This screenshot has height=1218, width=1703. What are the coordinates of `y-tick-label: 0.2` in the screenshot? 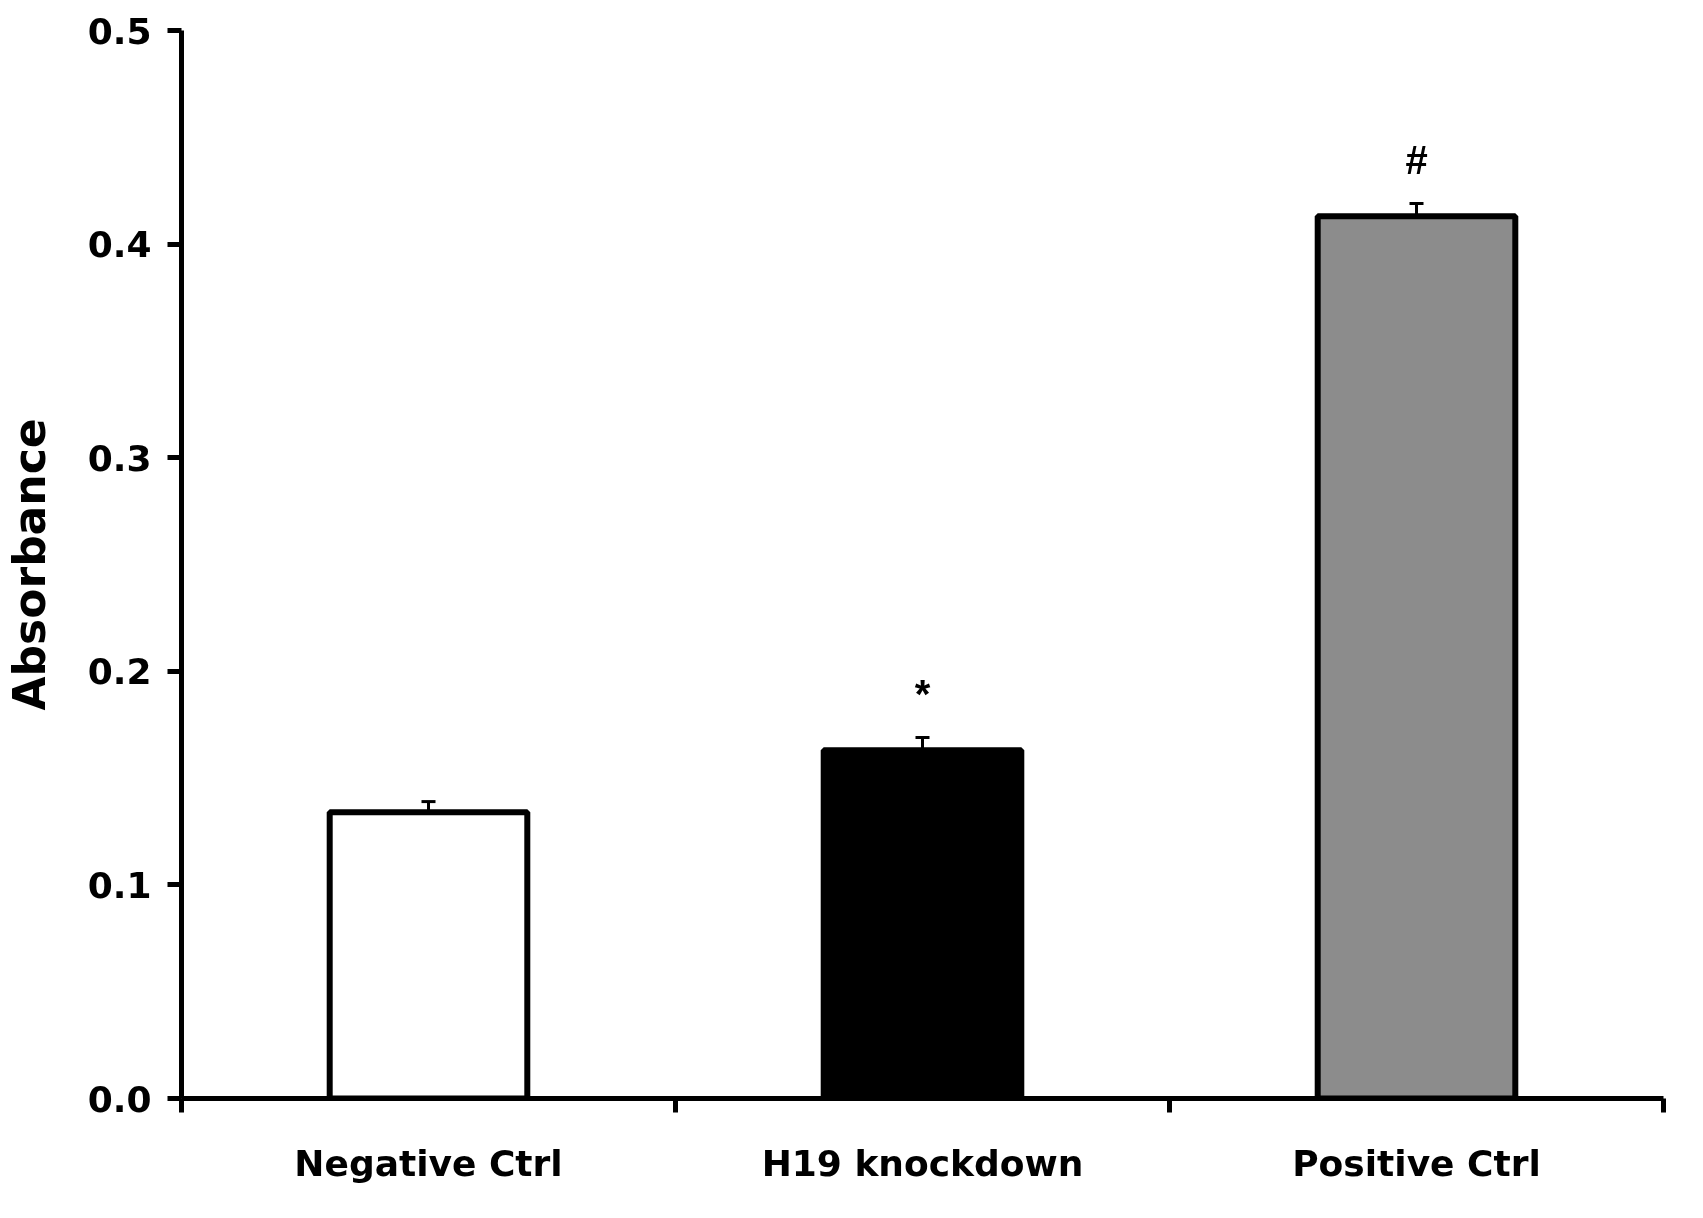 It's located at (119, 672).